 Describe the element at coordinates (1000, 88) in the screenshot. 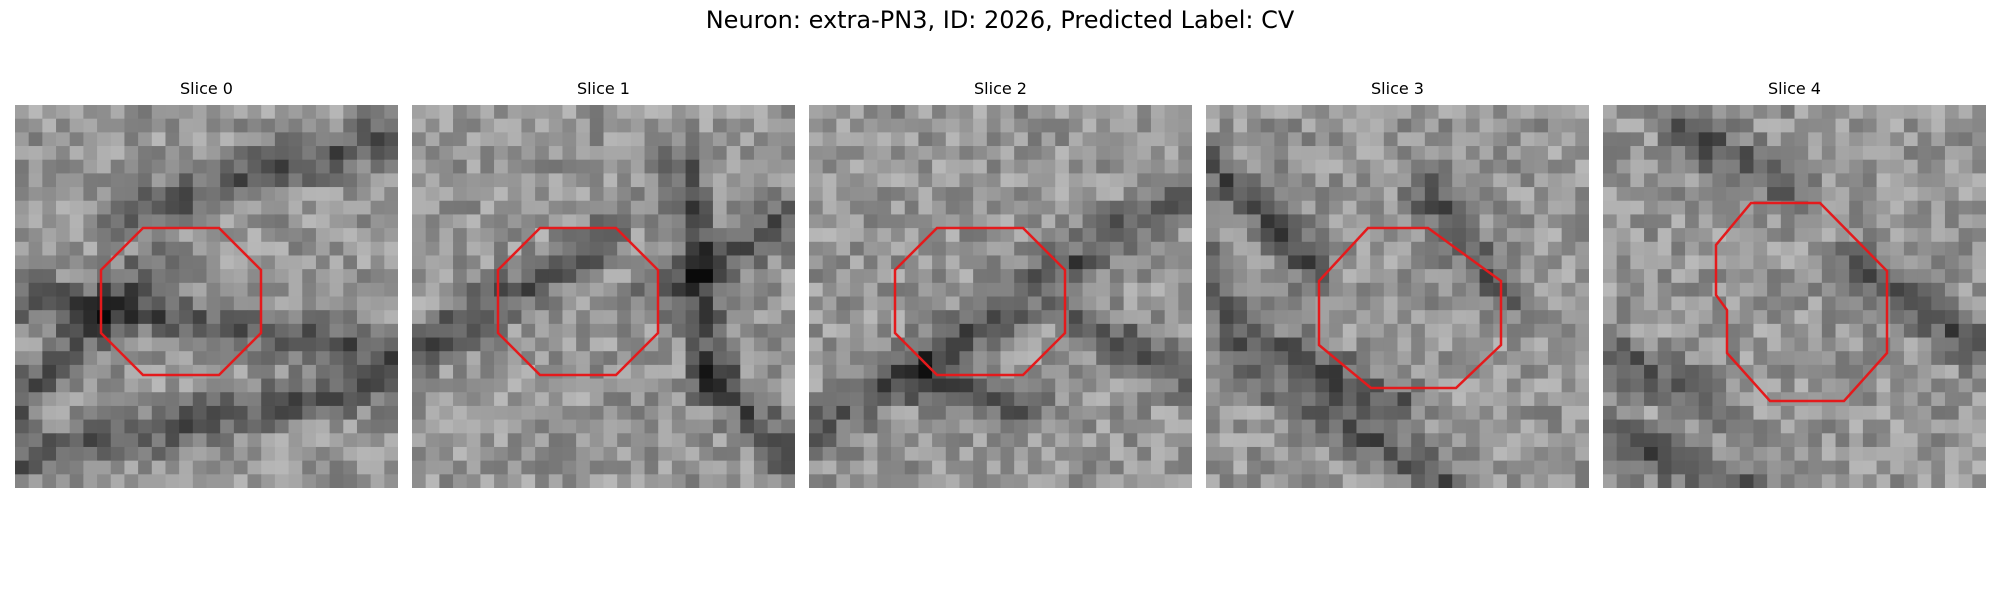

I see `slice-title-2: Slice 2` at that location.